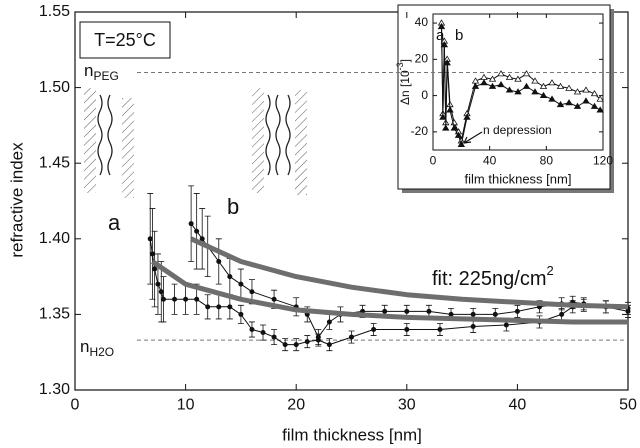  What do you see at coordinates (440, 35) in the screenshot?
I see `inset-series-label: a` at bounding box center [440, 35].